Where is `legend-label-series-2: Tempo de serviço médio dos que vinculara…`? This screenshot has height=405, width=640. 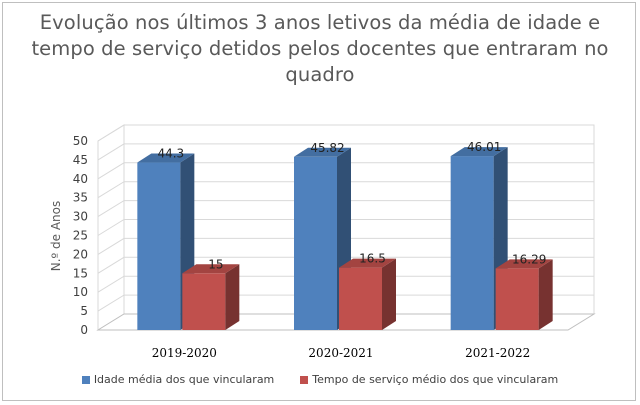 legend-label-series-2: Tempo de serviço médio dos que vinculara… is located at coordinates (435, 379).